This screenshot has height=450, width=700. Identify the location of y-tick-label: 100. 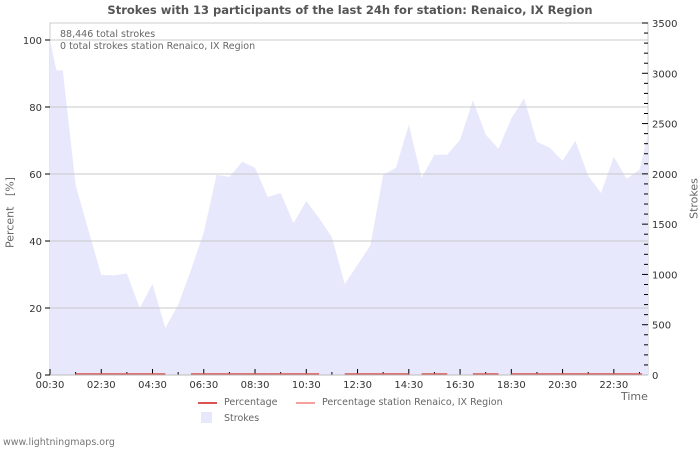
(32, 41).